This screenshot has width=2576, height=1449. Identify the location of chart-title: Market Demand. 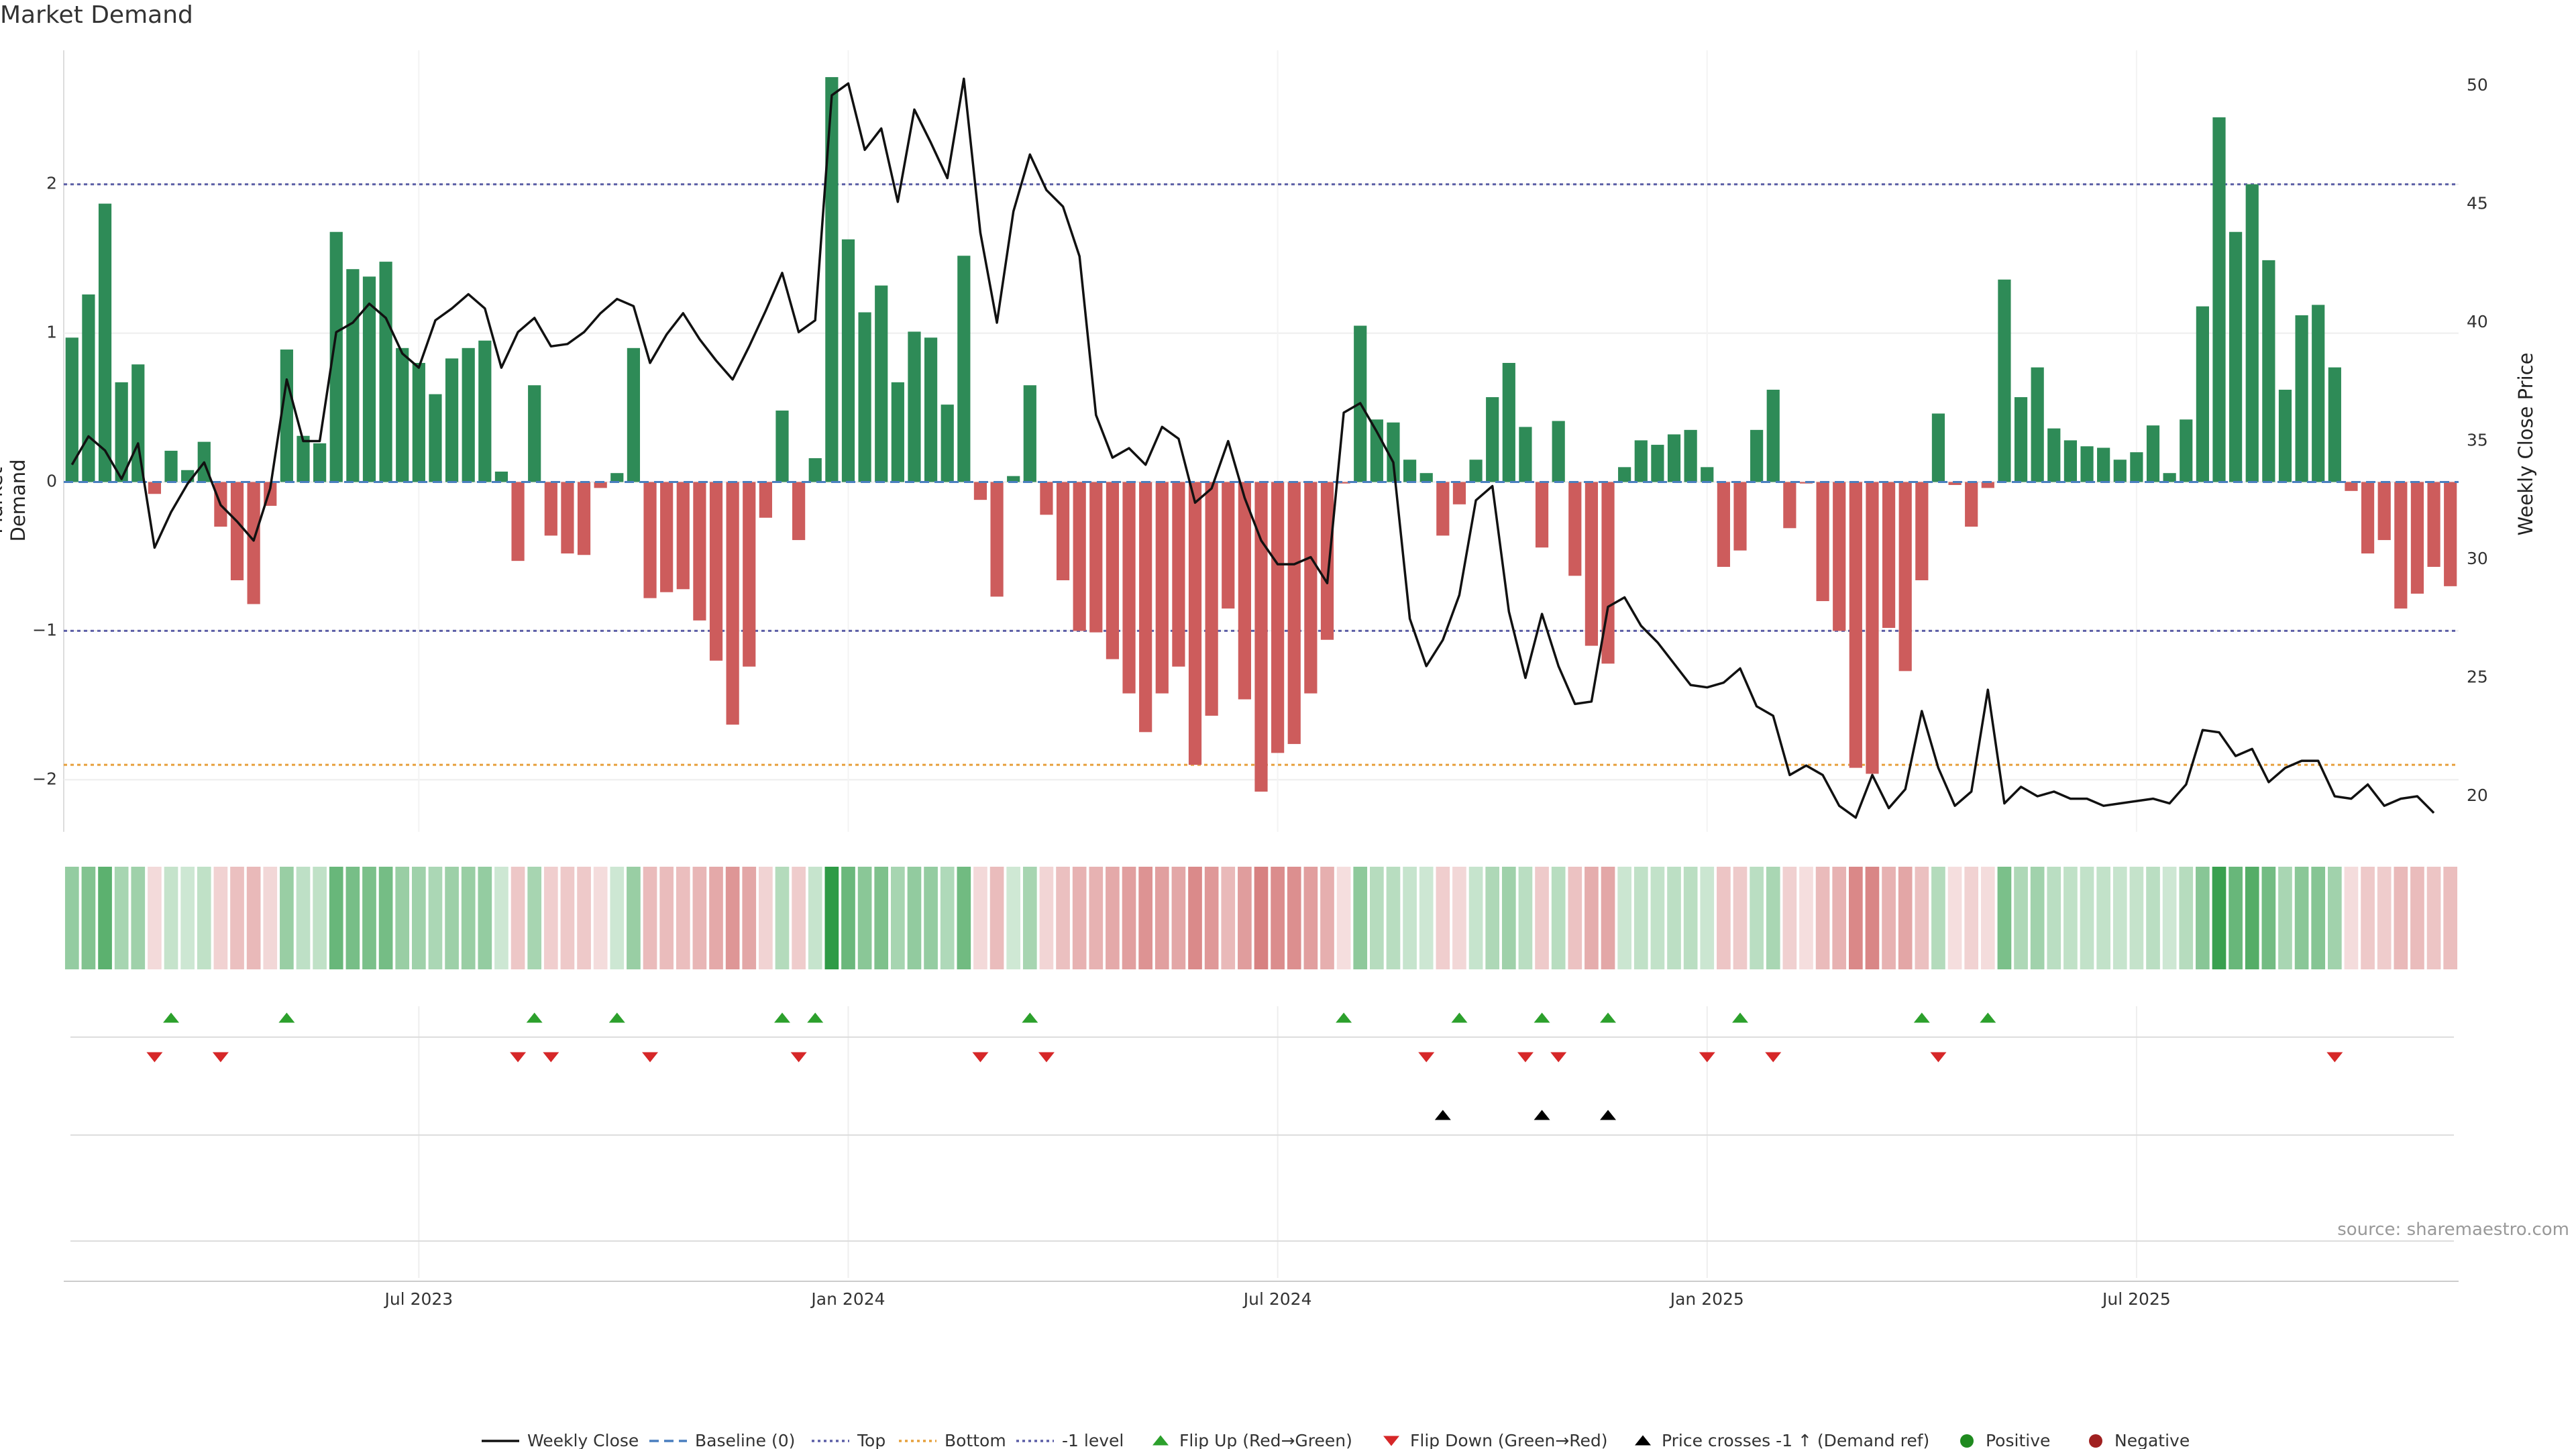
(96, 15).